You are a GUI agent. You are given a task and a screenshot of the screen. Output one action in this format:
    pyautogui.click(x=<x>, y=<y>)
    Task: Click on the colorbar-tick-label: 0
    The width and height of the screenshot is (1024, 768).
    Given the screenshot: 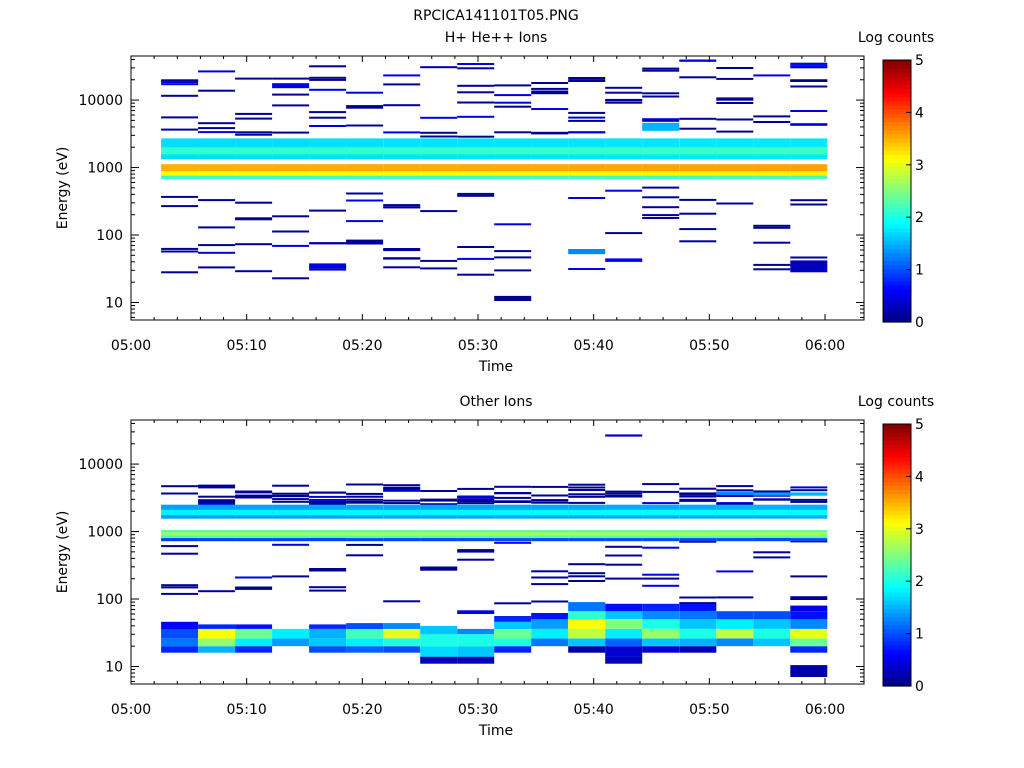 What is the action you would take?
    pyautogui.click(x=919, y=323)
    